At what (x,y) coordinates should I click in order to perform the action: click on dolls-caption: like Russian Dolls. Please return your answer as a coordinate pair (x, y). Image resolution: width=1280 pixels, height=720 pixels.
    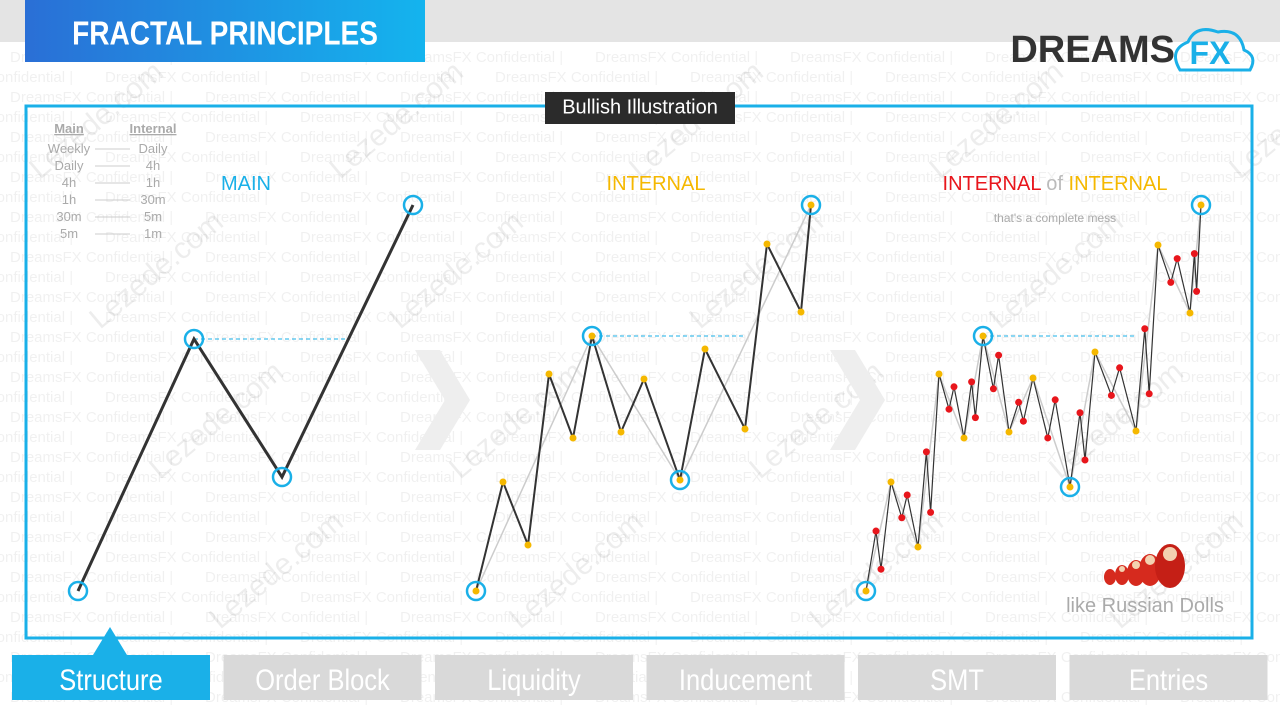
    Looking at the image, I should click on (1145, 606).